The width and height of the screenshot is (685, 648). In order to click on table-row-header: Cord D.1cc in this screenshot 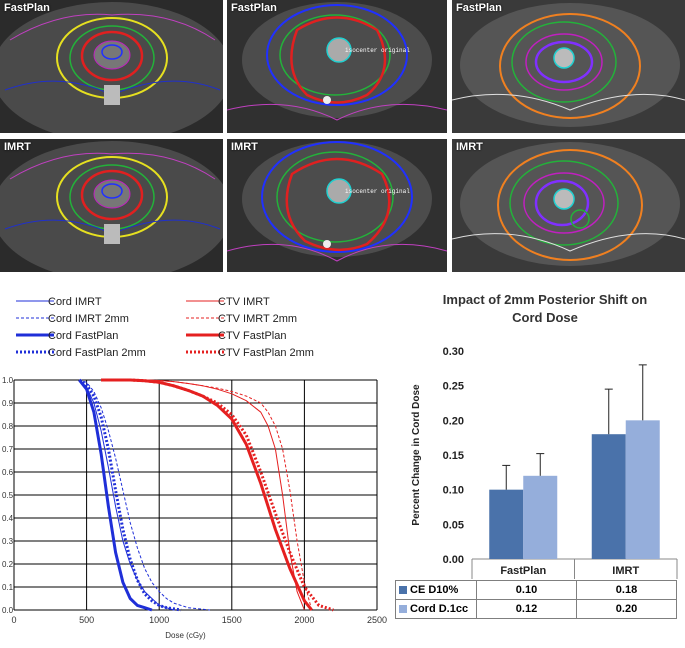, I will do `click(436, 609)`.